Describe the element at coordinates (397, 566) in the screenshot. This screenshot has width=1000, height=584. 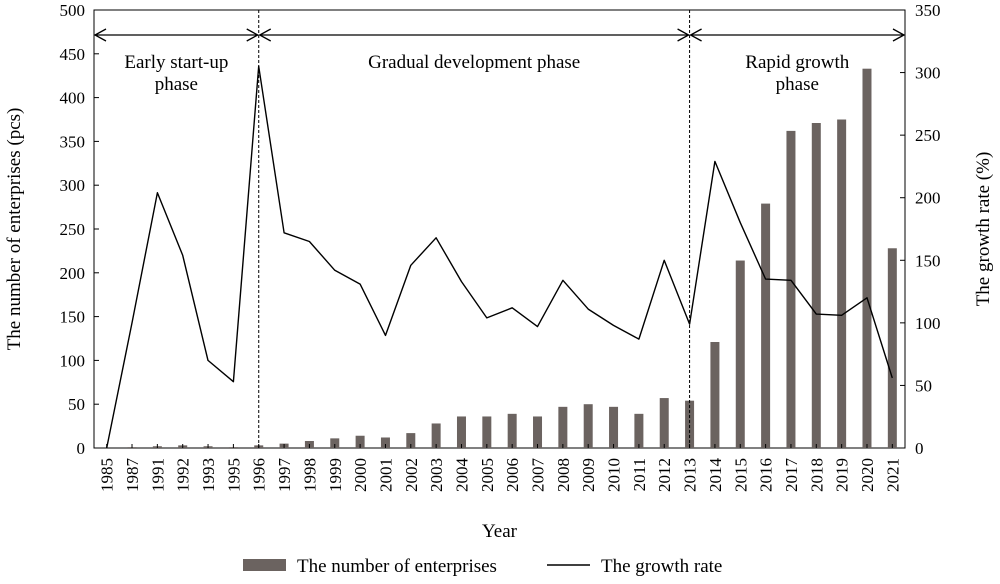
I see `legend-label-bars: The number of enterprises` at that location.